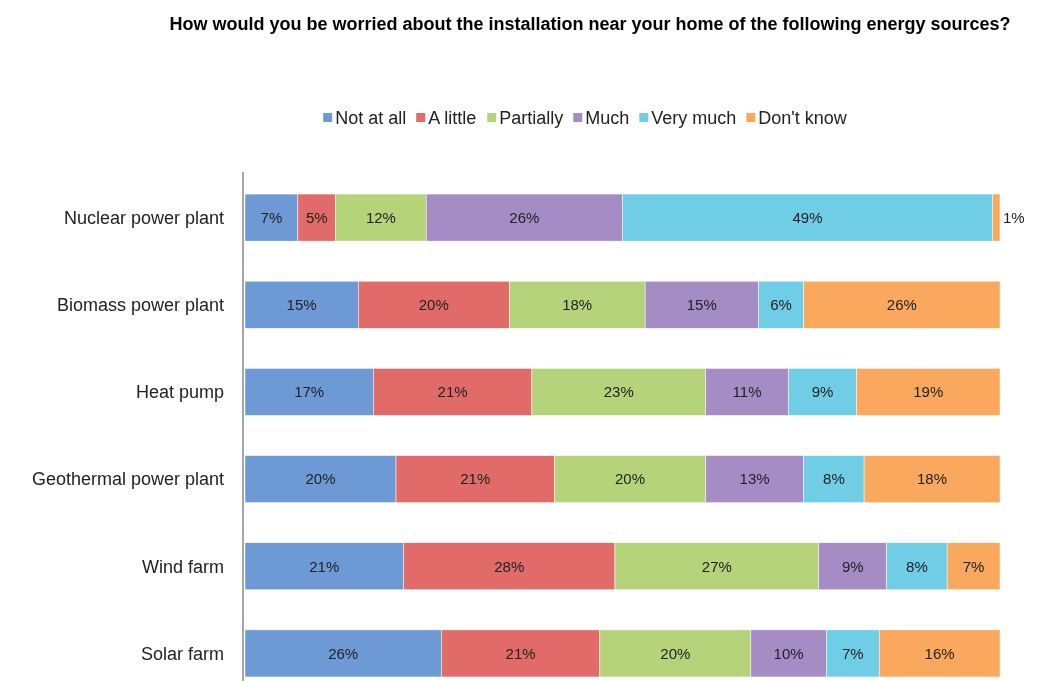  What do you see at coordinates (781, 304) in the screenshot?
I see `data-label: 6%` at bounding box center [781, 304].